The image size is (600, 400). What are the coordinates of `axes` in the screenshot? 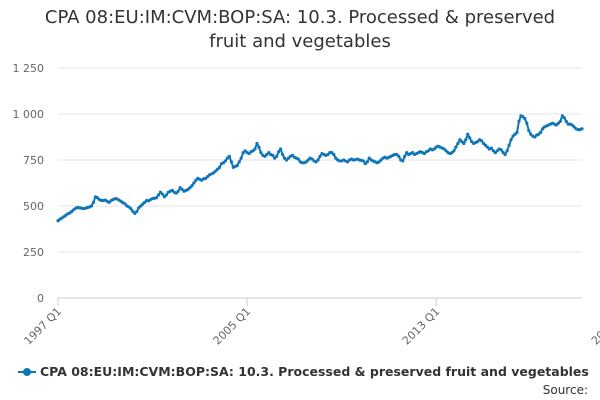 It's located at (319, 301).